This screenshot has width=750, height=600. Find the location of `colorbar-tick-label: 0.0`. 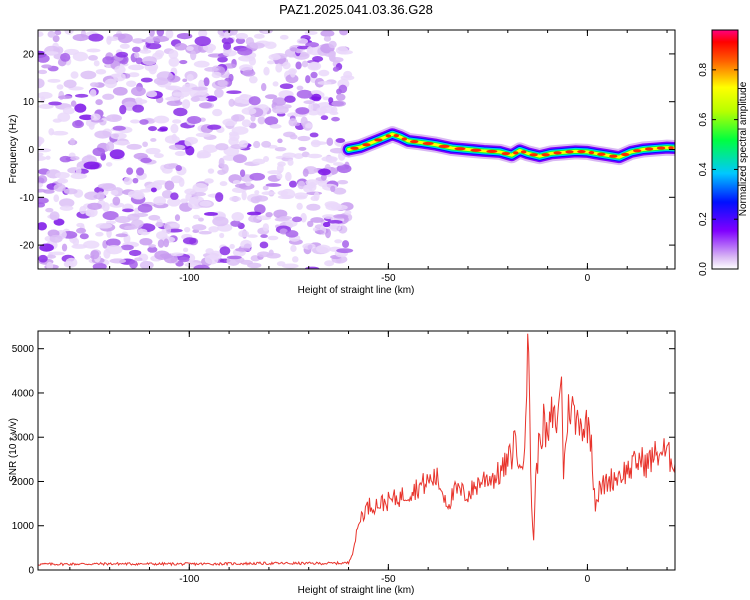

colorbar-tick-label: 0.0 is located at coordinates (703, 269).